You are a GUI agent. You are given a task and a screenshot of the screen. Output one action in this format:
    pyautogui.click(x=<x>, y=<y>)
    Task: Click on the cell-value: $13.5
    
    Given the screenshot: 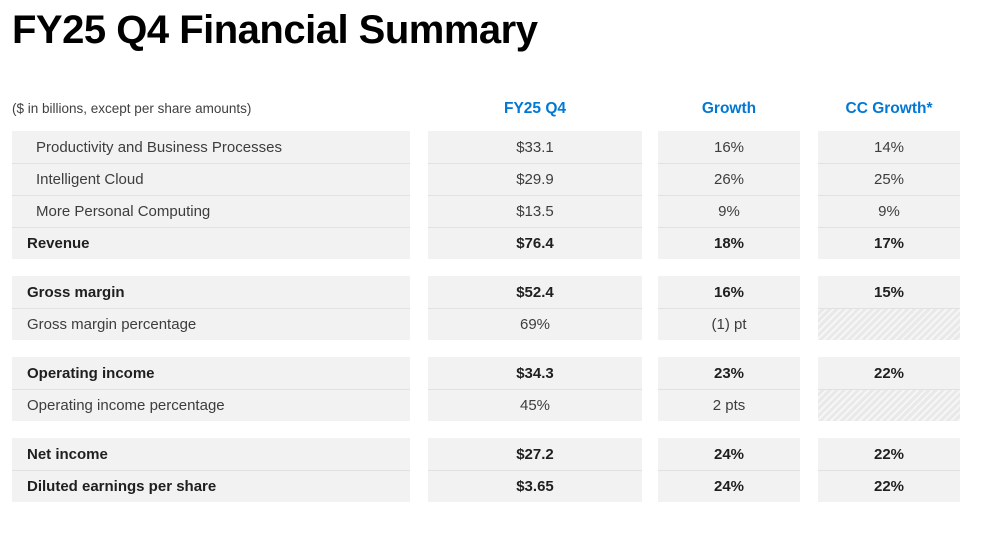 What is the action you would take?
    pyautogui.click(x=535, y=211)
    